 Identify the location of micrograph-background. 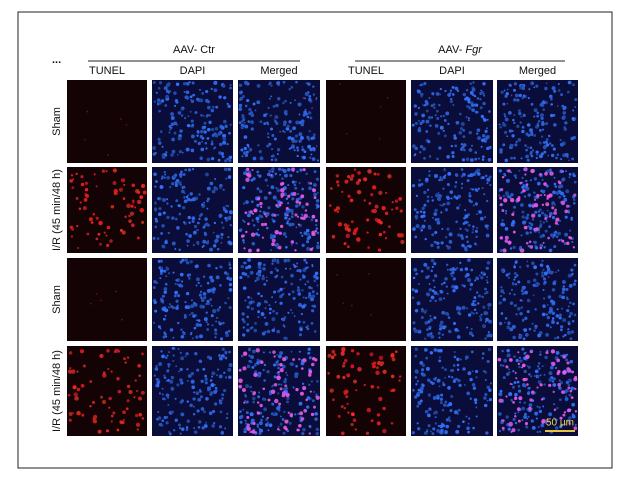
(107, 391).